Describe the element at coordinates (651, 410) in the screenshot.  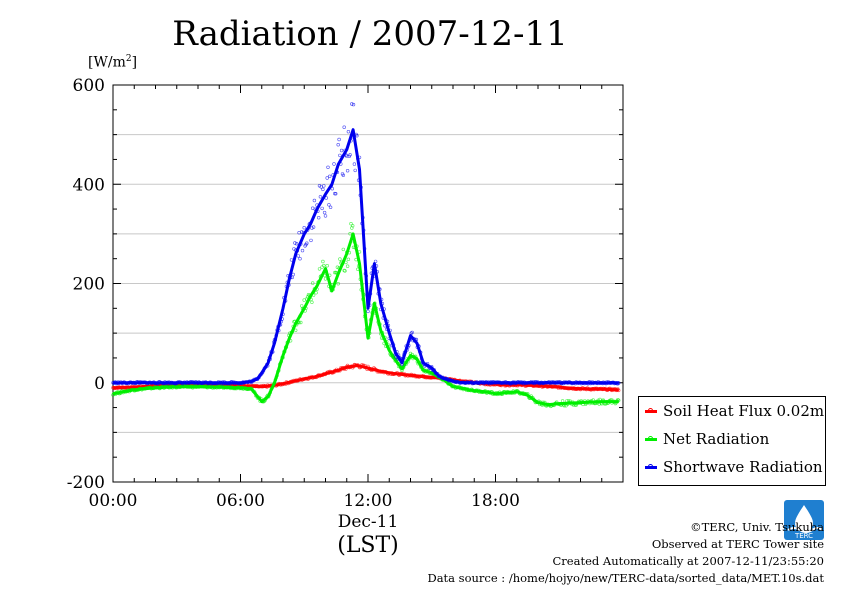
I see `legend-swatch-soil-heat-flux` at that location.